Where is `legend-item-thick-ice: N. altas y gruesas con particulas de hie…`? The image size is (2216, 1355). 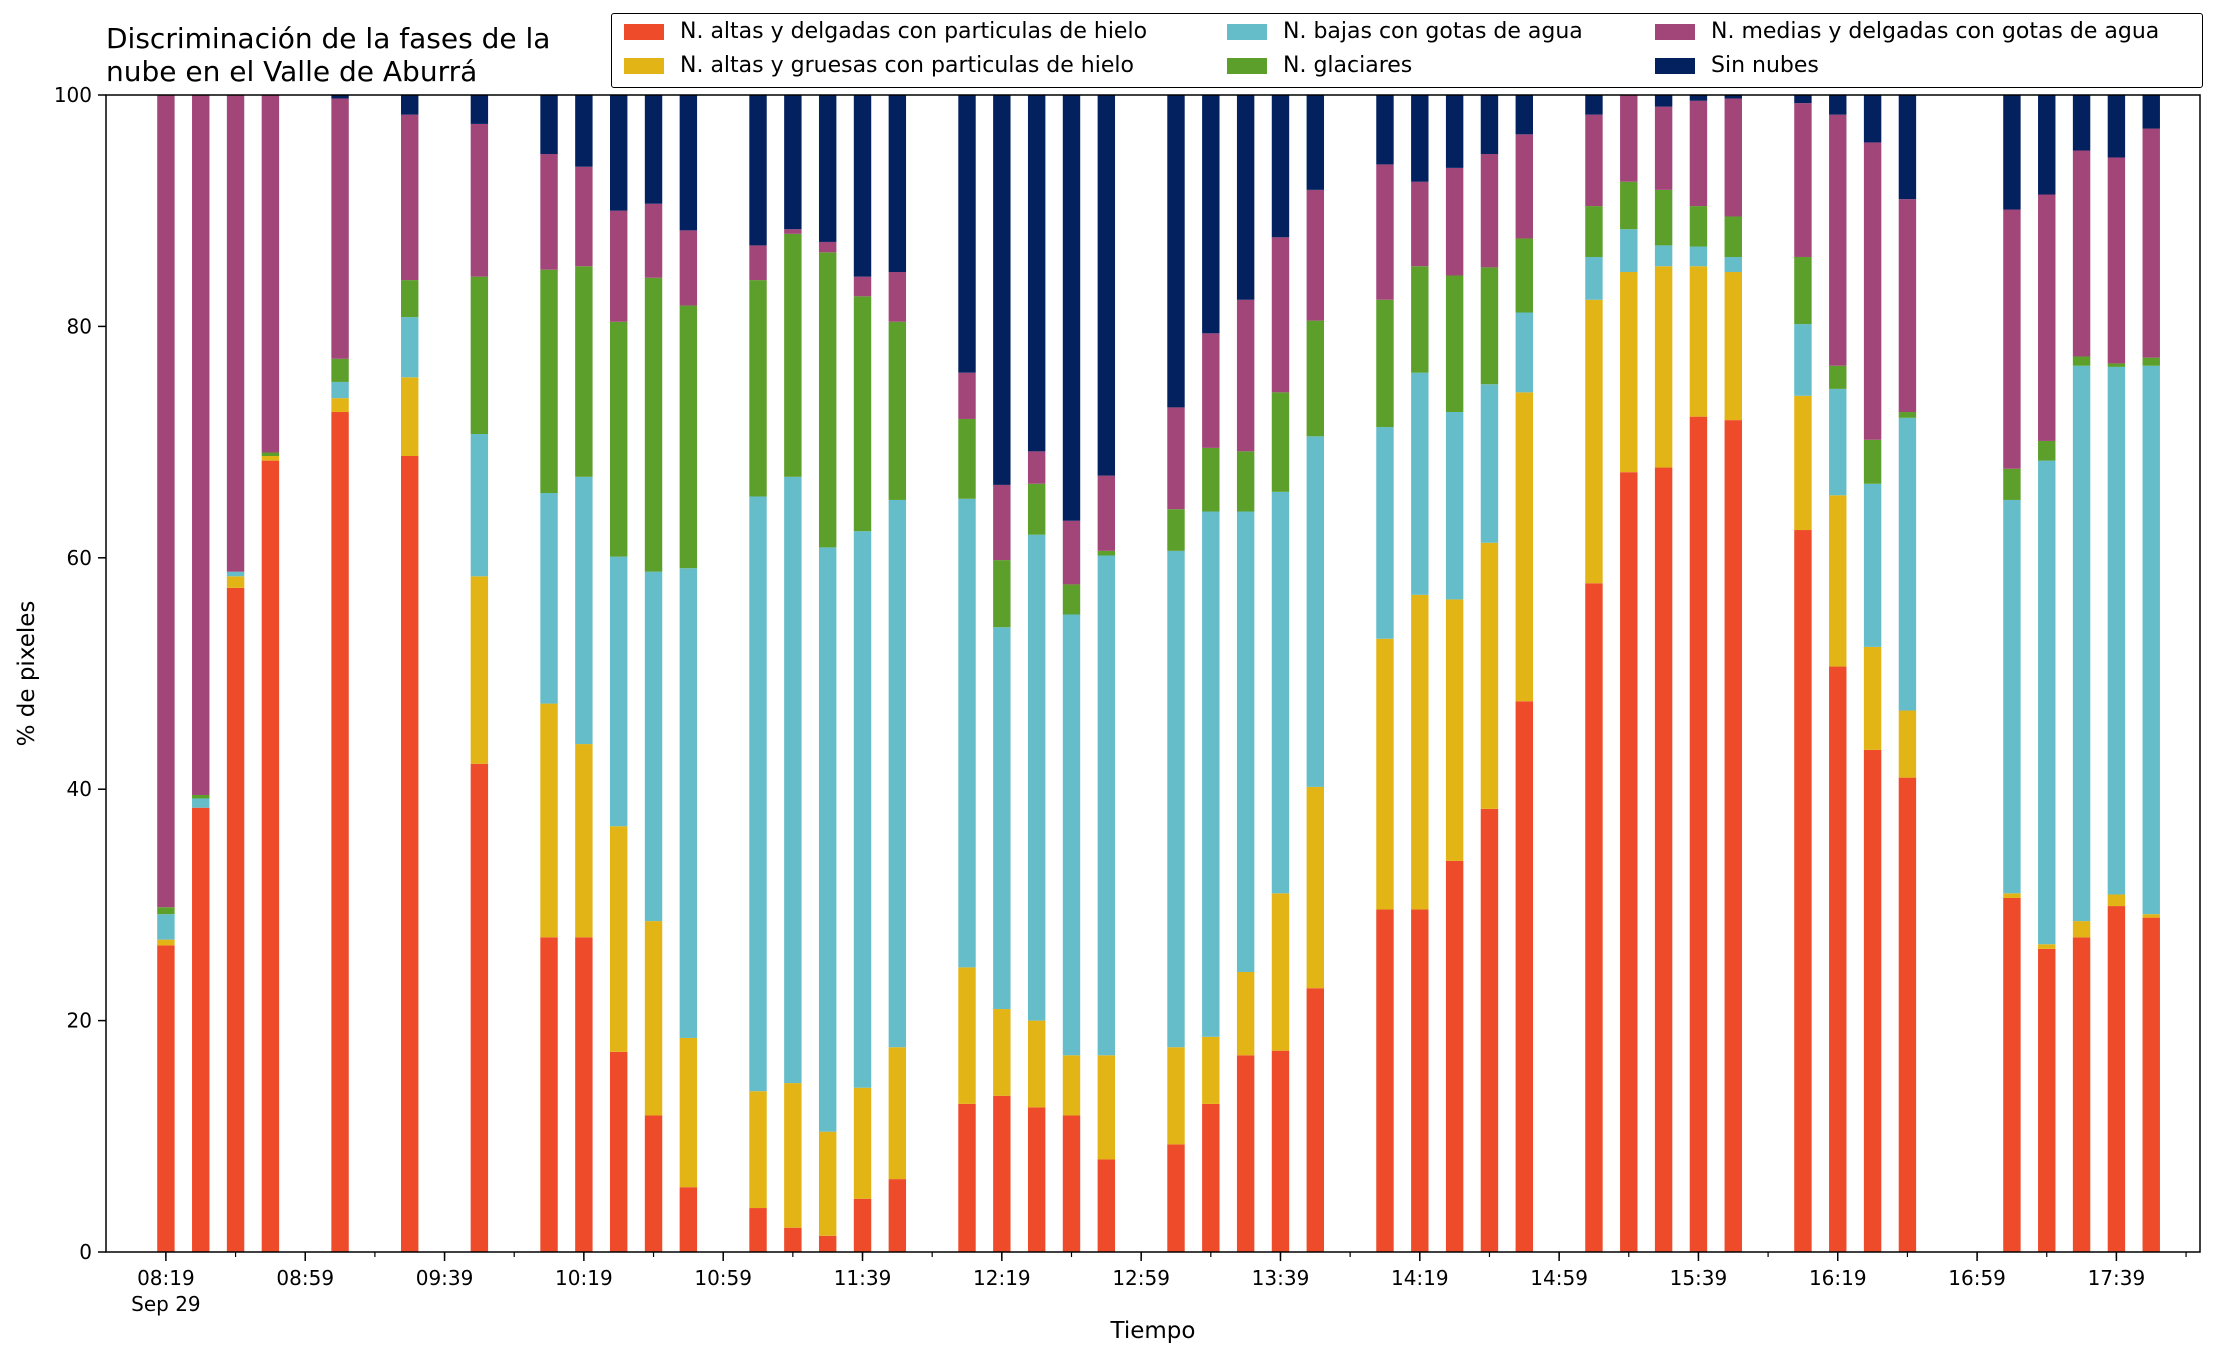 legend-item-thick-ice: N. altas y gruesas con particulas de hie… is located at coordinates (879, 65).